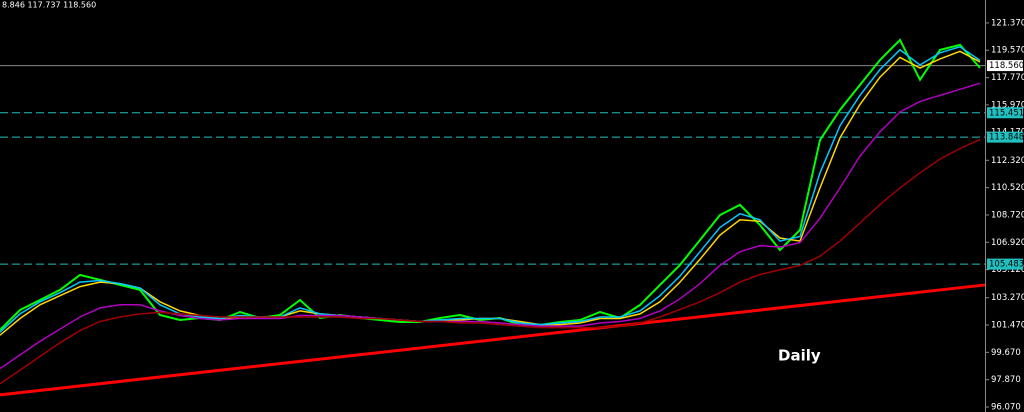  What do you see at coordinates (1006, 353) in the screenshot?
I see `y-tick-label: 99.670` at bounding box center [1006, 353].